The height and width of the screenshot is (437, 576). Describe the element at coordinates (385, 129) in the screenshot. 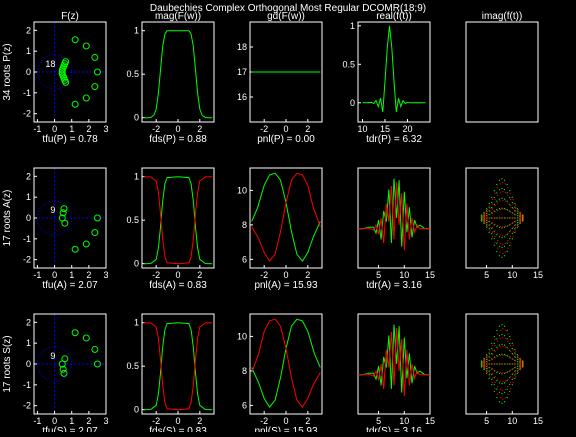

I see `x-tick-label: 15` at that location.